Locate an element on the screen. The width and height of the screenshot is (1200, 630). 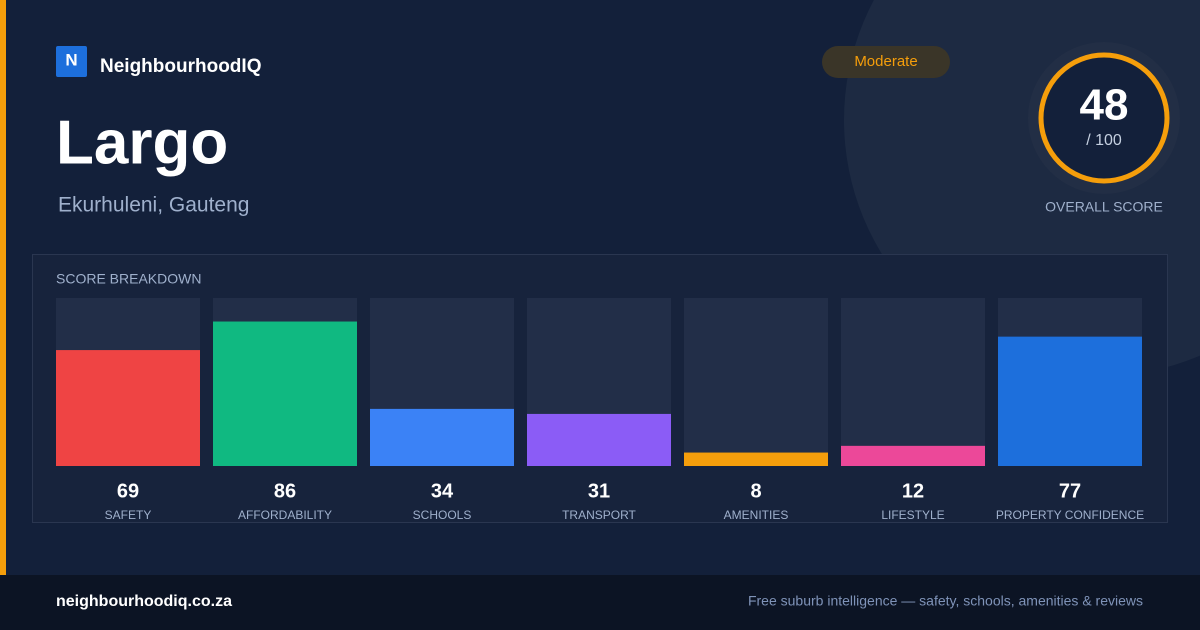
suburb-region: Ekurhuleni, Gauteng is located at coordinates (153, 205).